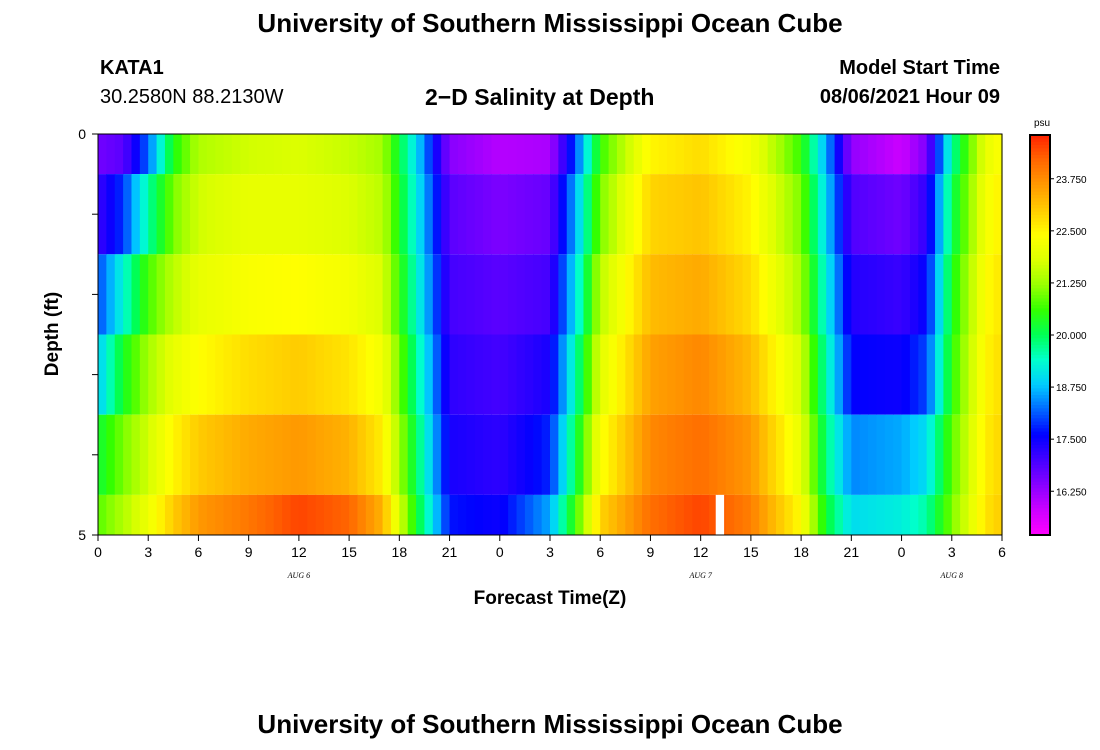 This screenshot has height=750, width=1100. Describe the element at coordinates (1071, 388) in the screenshot. I see `colorbar-tick-label: 18.750` at that location.